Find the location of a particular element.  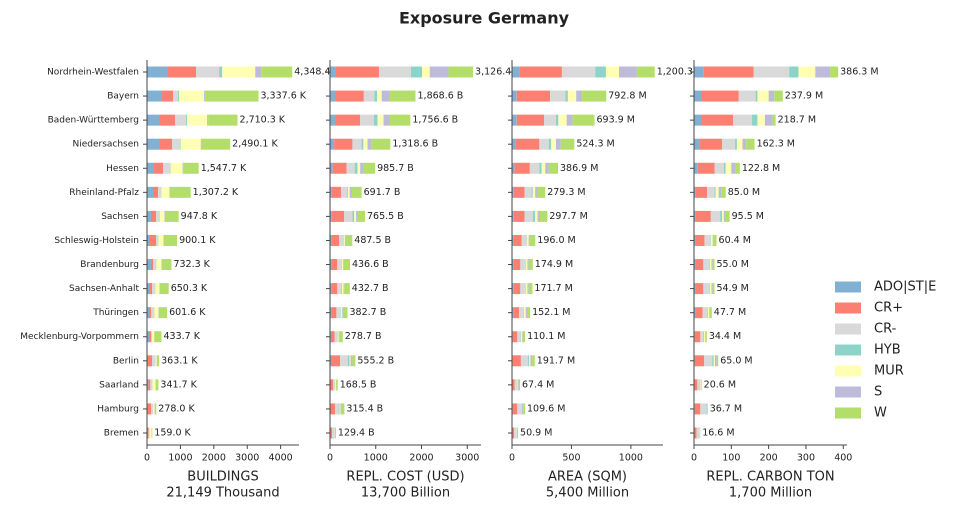

total-label: 36.7 M is located at coordinates (726, 408).